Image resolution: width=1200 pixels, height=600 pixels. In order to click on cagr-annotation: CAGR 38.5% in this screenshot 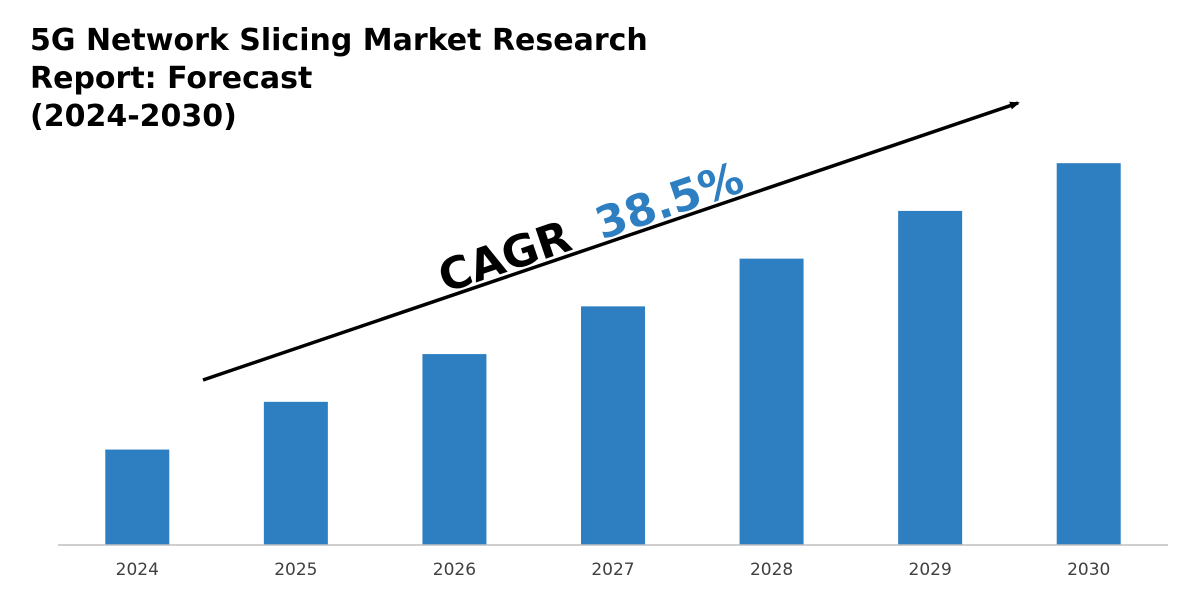, I will do `click(591, 228)`.